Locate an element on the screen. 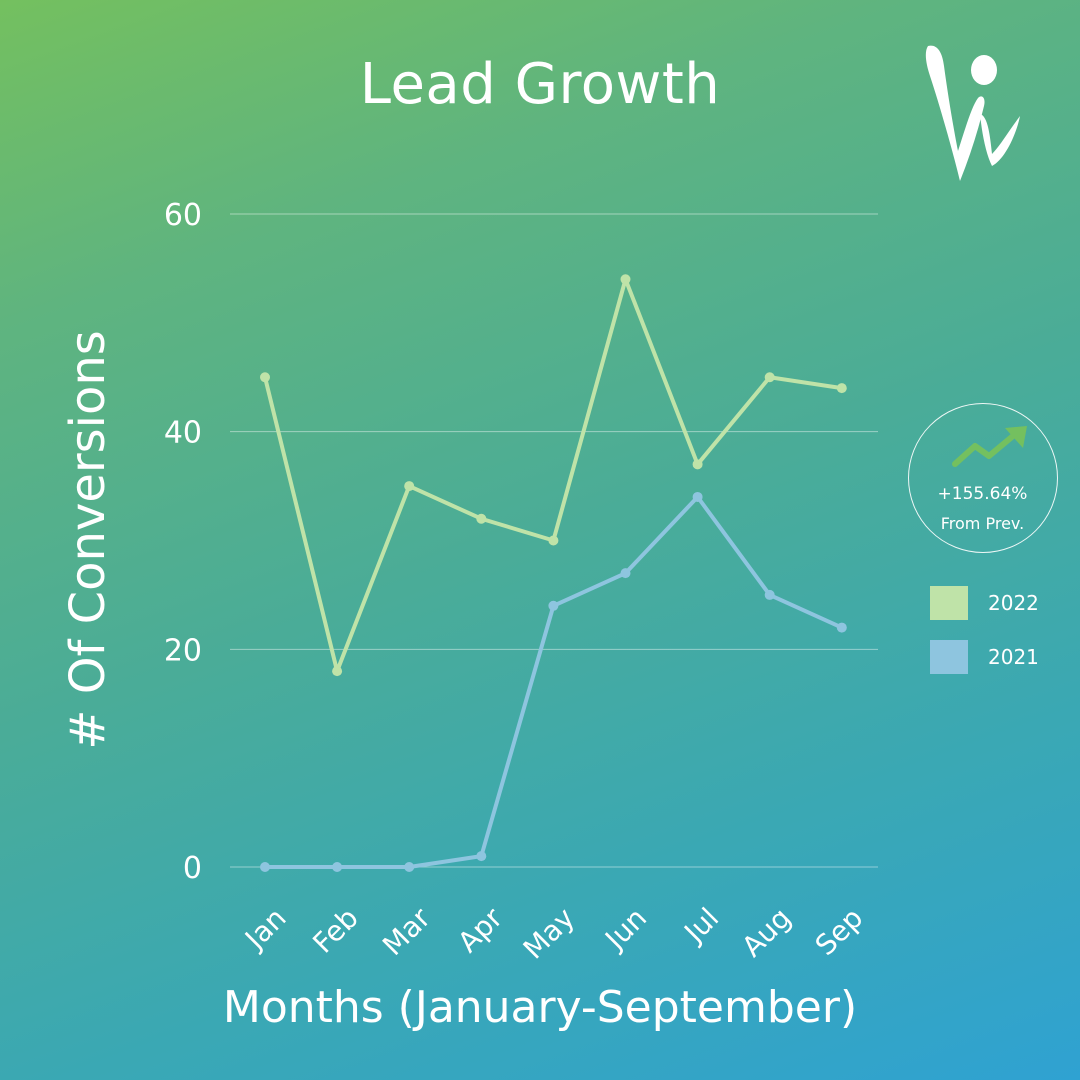 The image size is (1080, 1080). legend-label-2021: 2021 is located at coordinates (1013, 657).